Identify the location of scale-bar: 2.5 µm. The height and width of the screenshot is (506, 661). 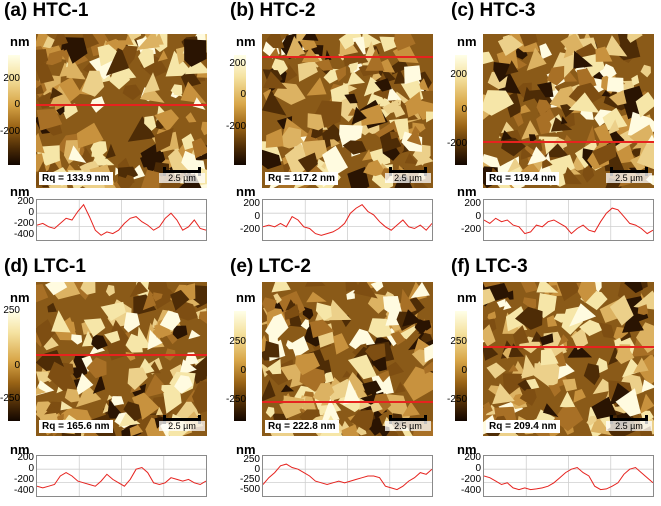
(408, 175).